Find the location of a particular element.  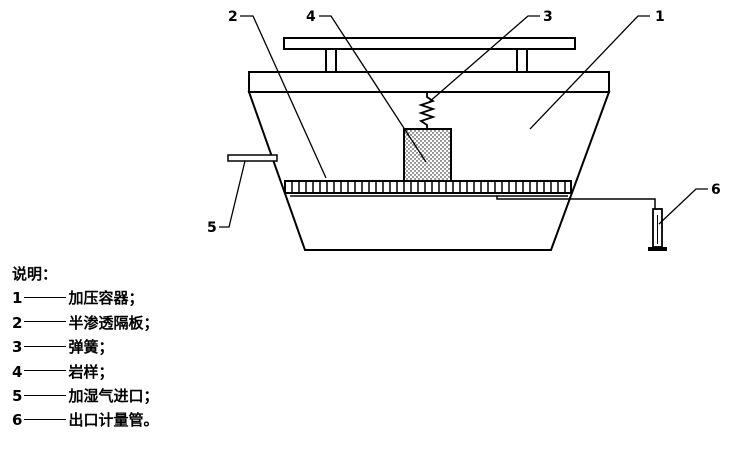

legend-item: 2 半渗透隔板； is located at coordinates (85, 322).